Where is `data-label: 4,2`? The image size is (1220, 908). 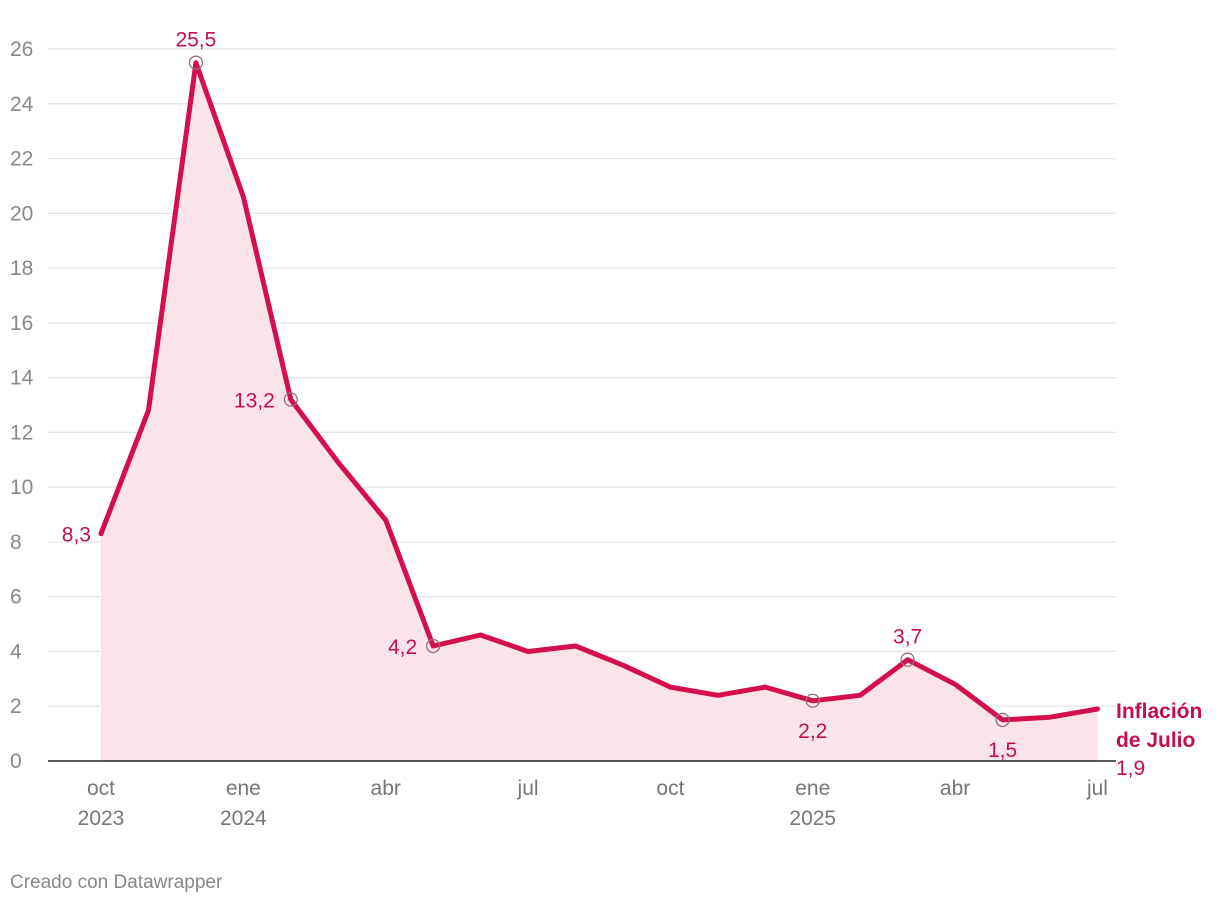 data-label: 4,2 is located at coordinates (402, 647).